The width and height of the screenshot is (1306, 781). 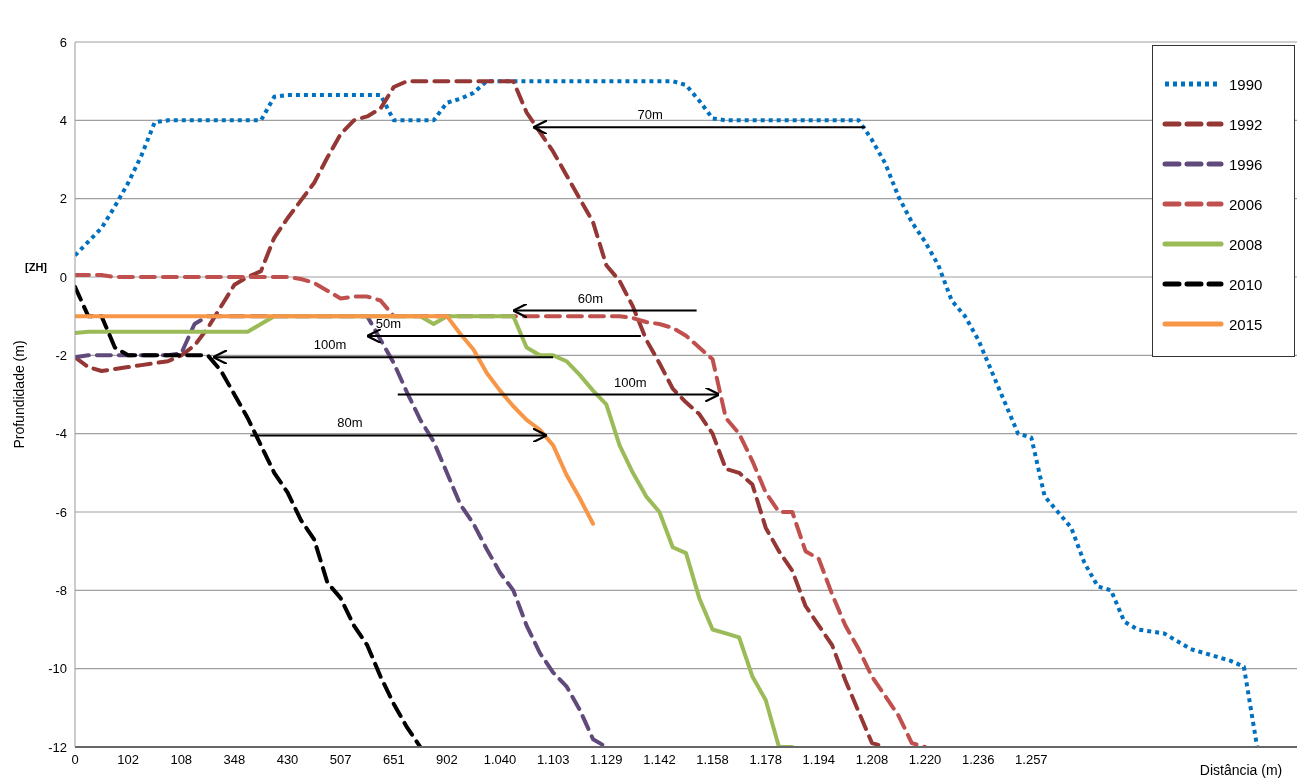 What do you see at coordinates (63, 120) in the screenshot?
I see `y-tick-label: 4` at bounding box center [63, 120].